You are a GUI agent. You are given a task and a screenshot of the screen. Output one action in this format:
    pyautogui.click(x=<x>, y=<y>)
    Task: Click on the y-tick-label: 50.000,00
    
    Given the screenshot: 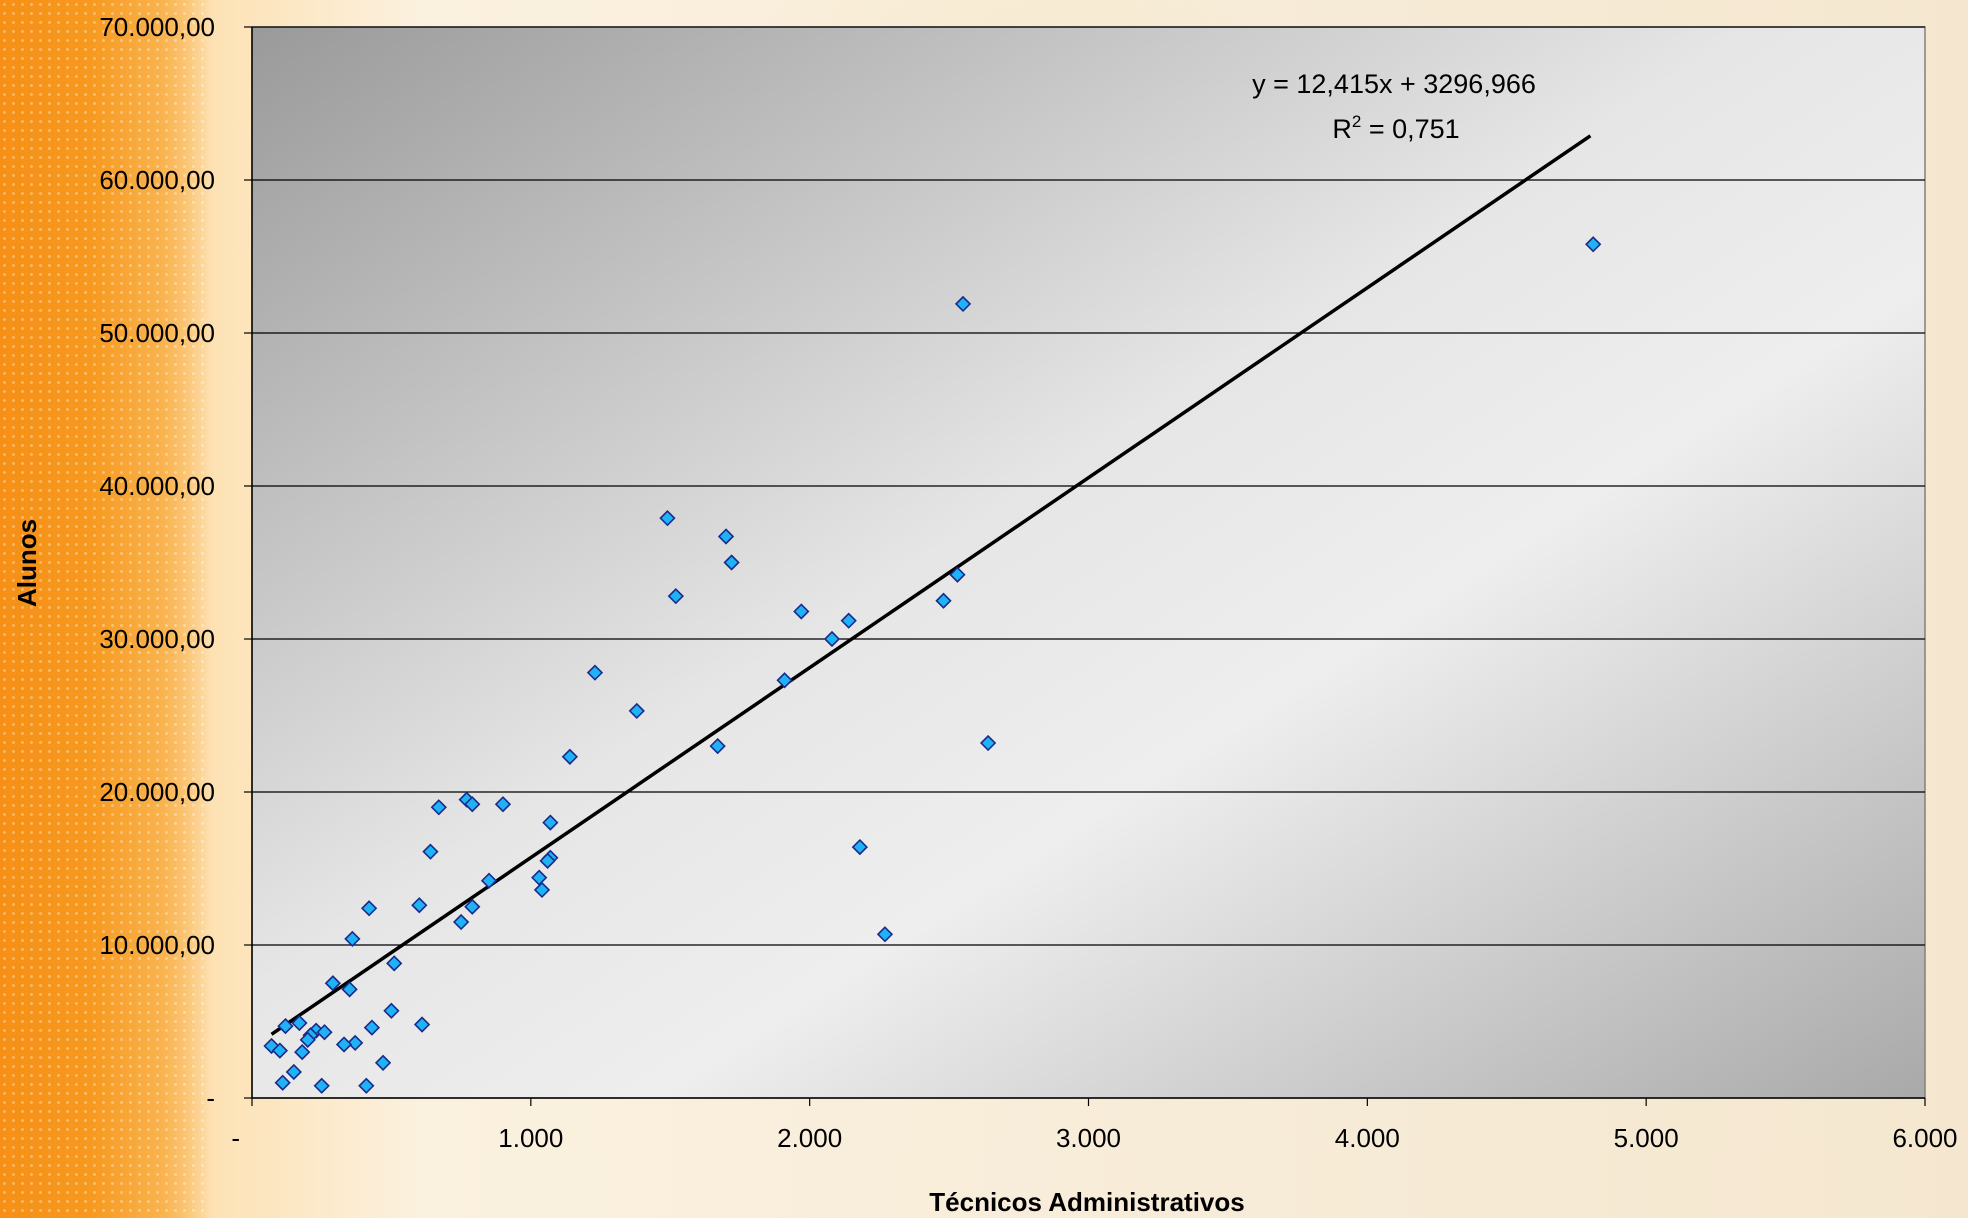 What is the action you would take?
    pyautogui.click(x=157, y=333)
    